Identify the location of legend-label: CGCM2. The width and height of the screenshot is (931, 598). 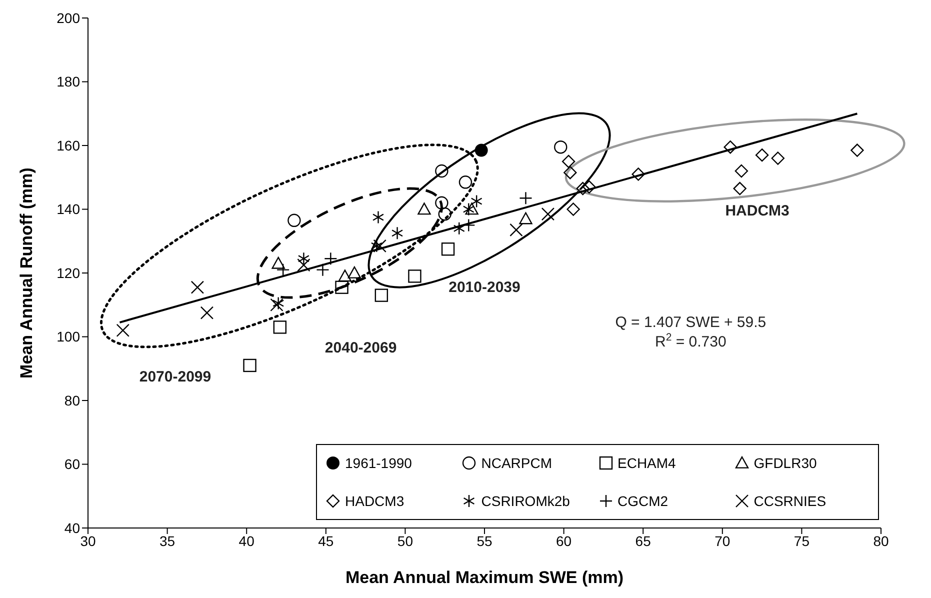
(643, 501).